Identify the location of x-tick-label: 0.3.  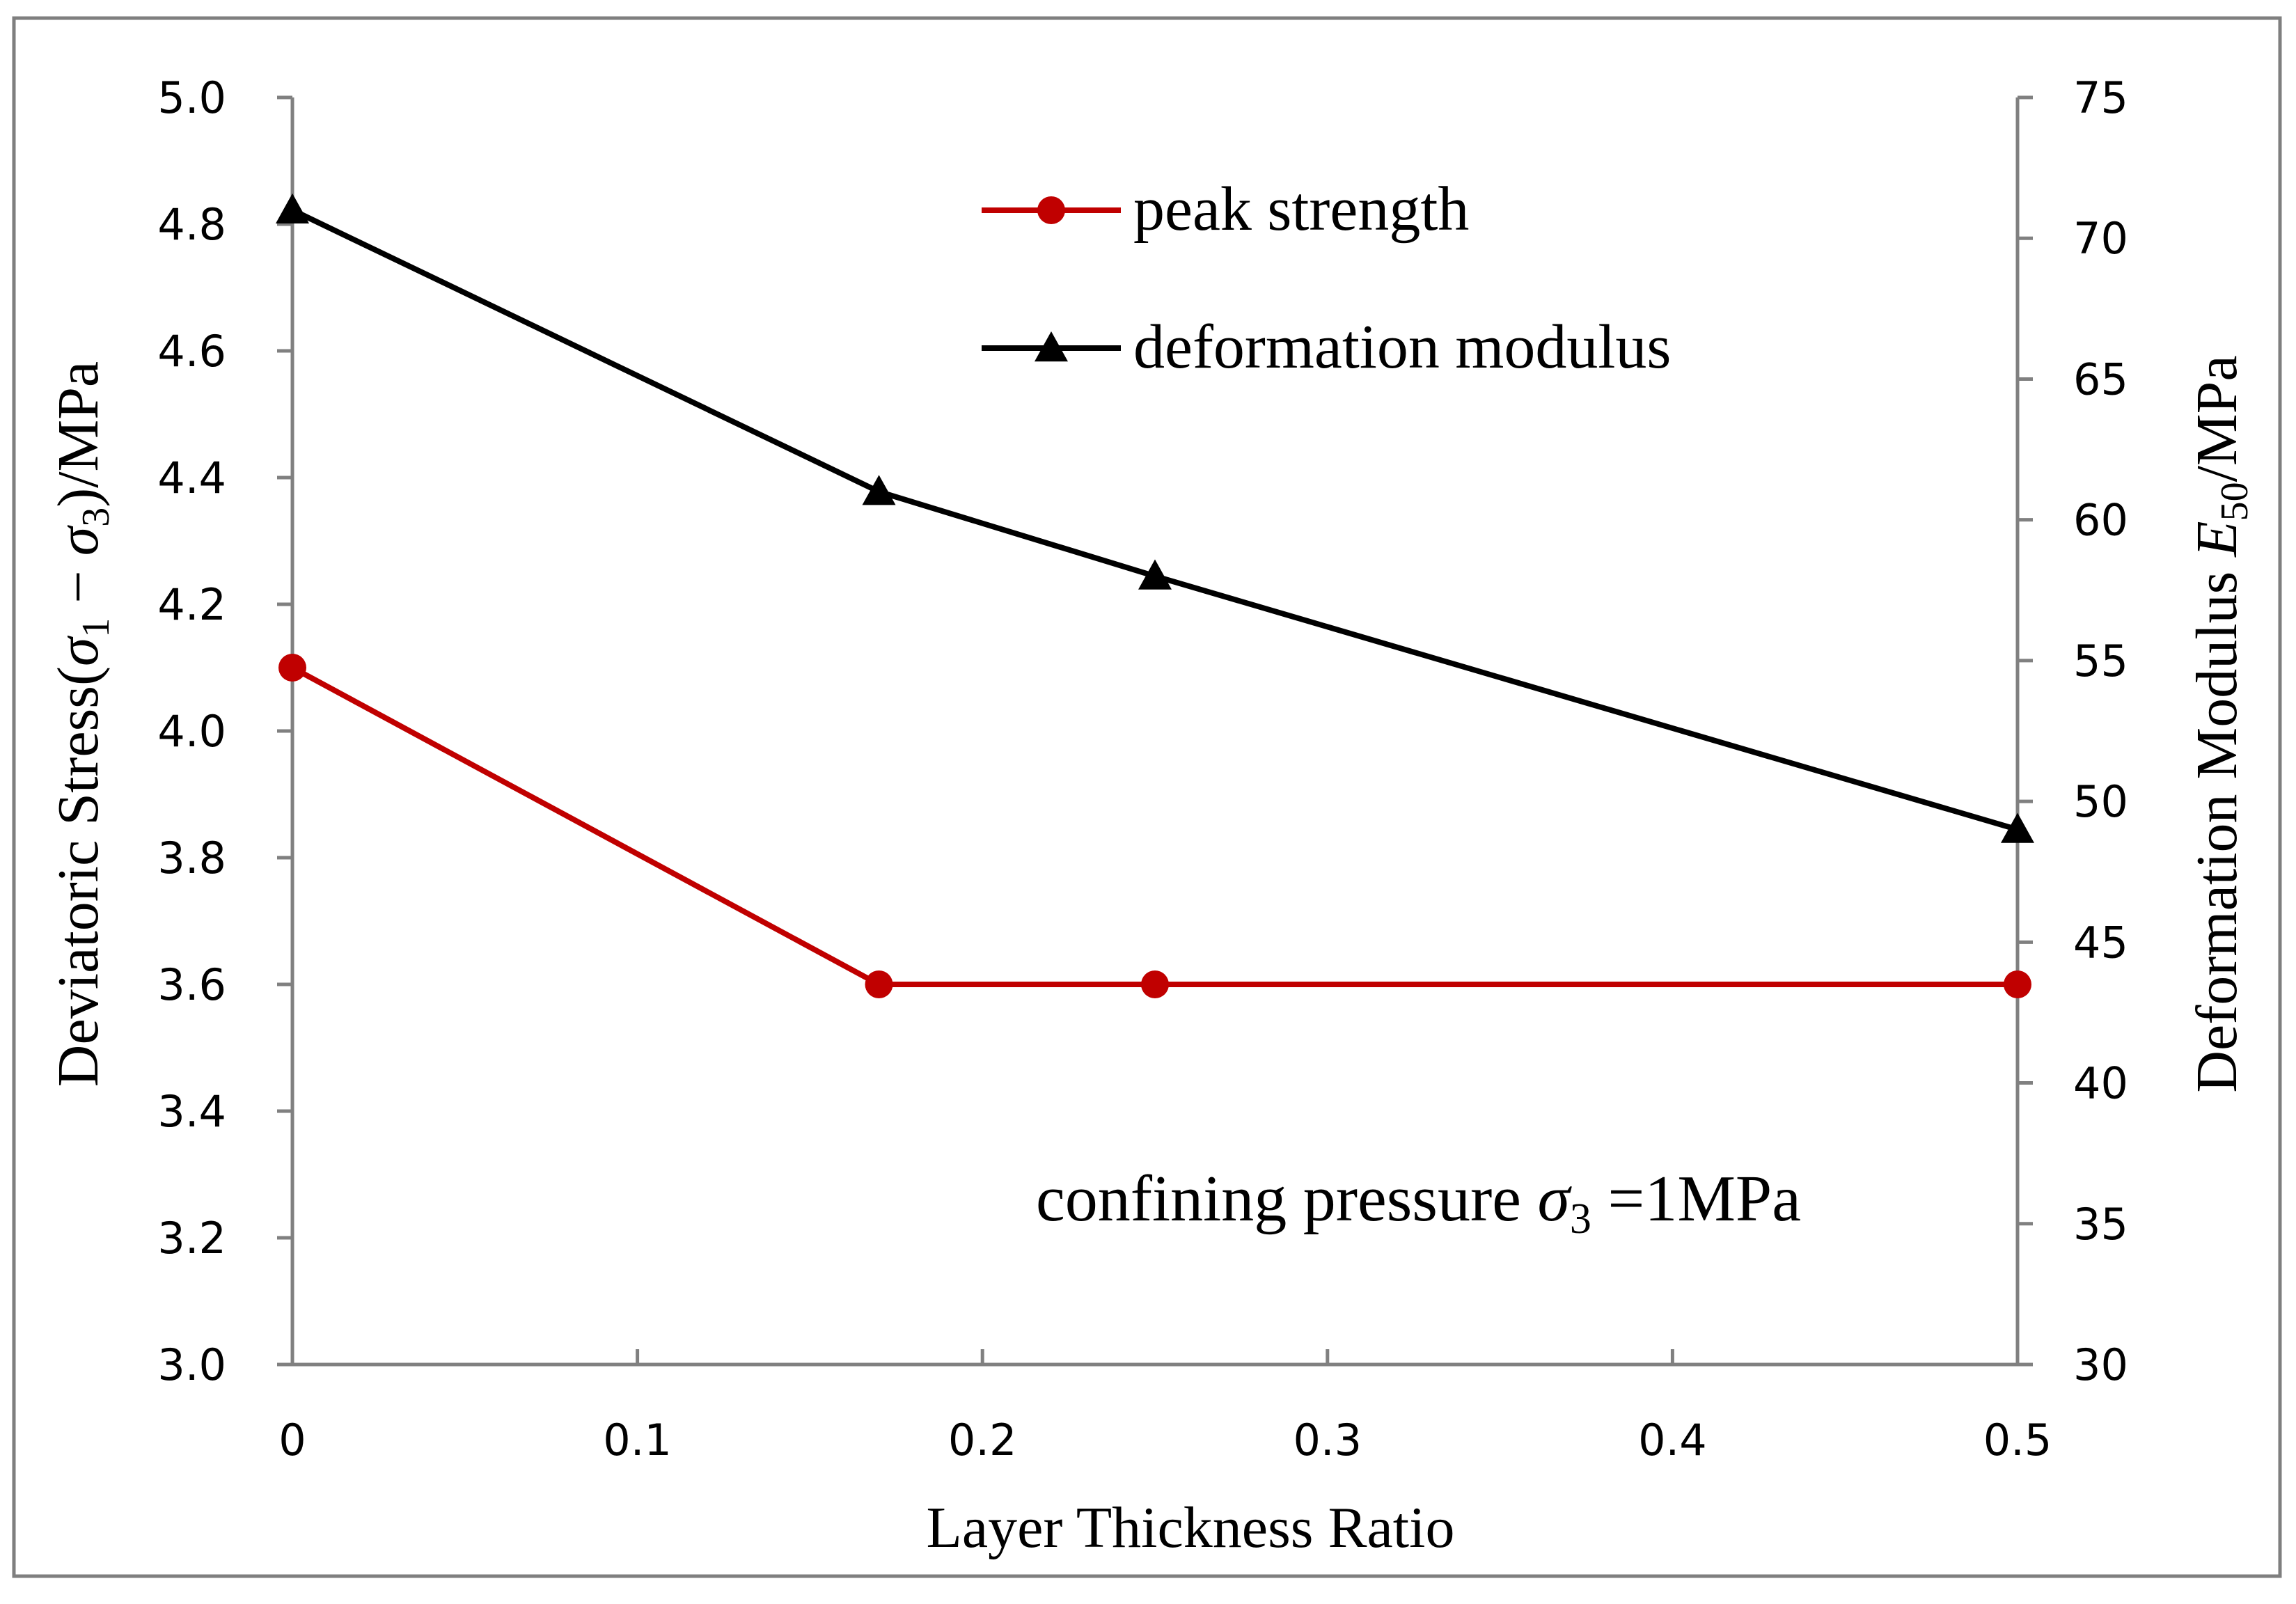
(1327, 1440).